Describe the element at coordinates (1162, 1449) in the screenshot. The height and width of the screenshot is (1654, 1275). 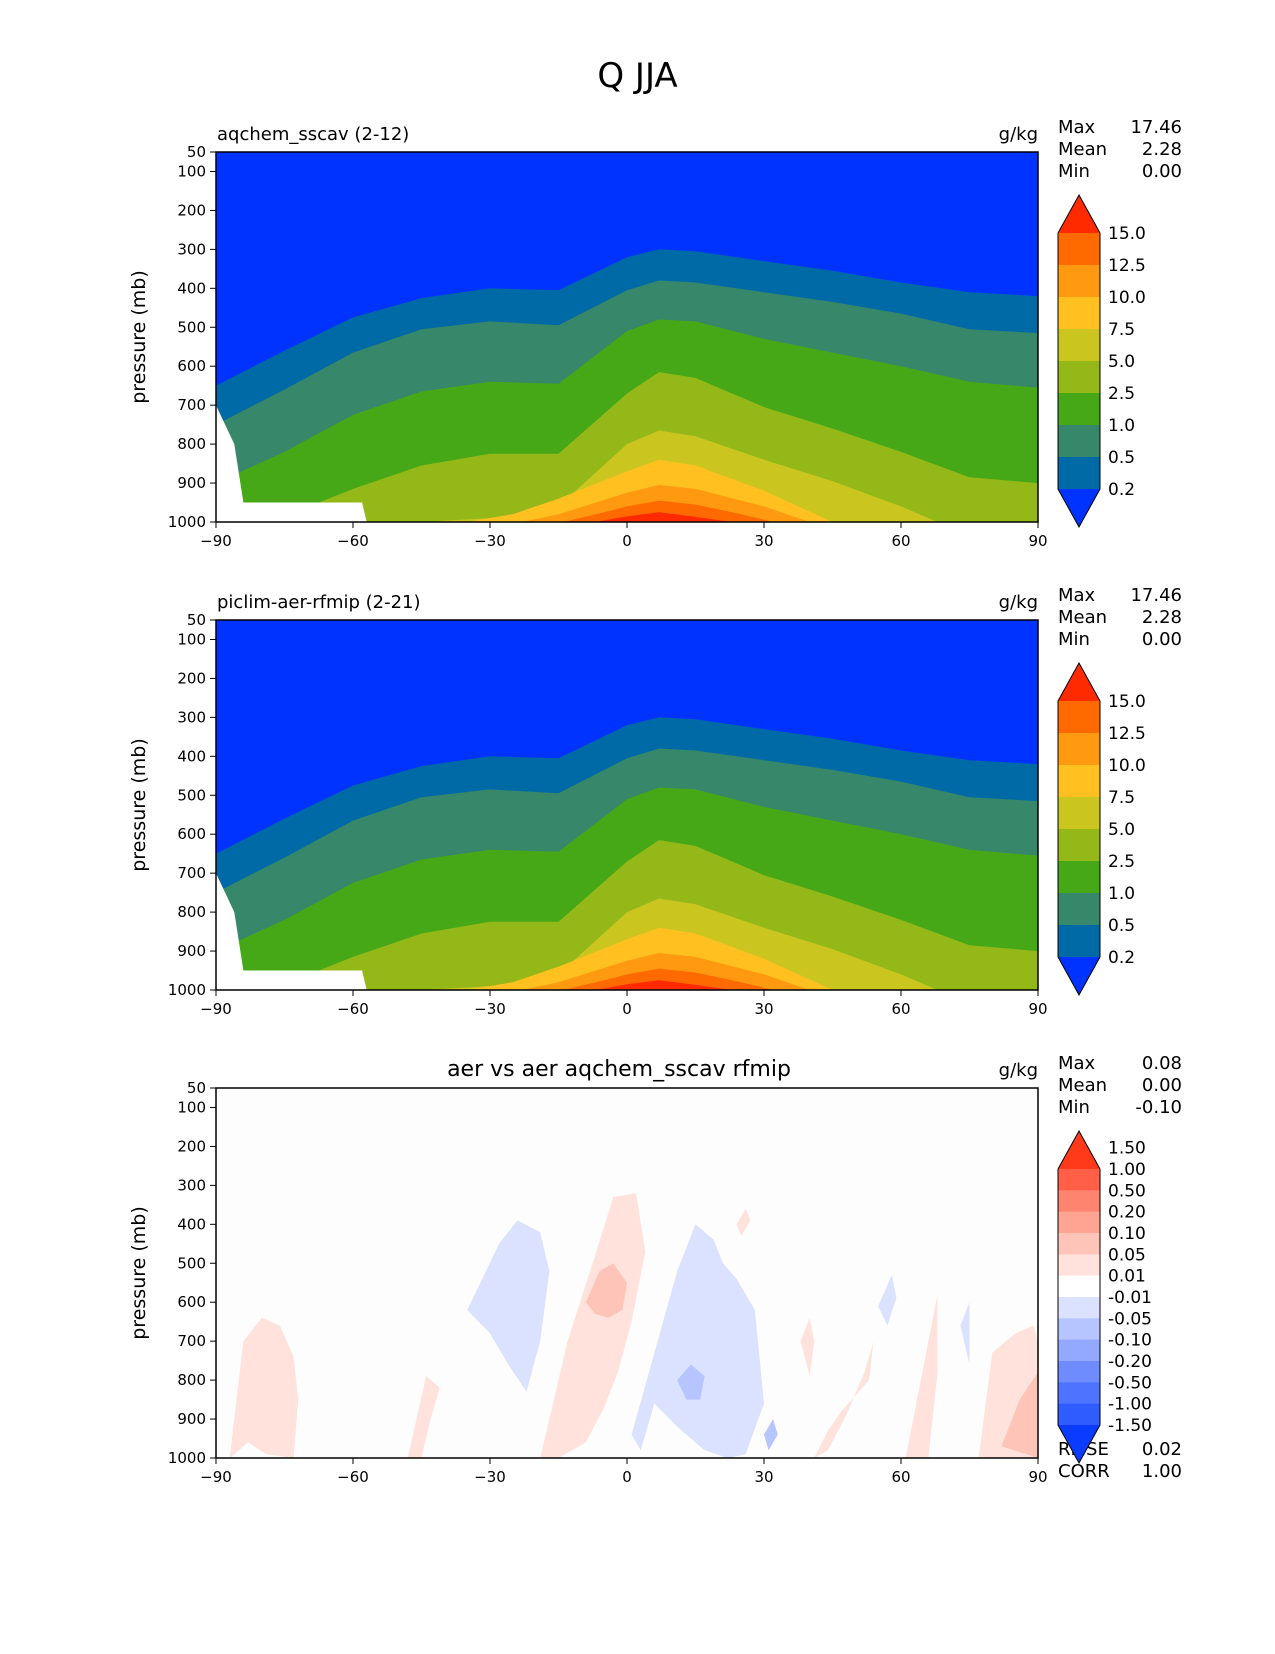
I see `stat-value: 0.02` at that location.